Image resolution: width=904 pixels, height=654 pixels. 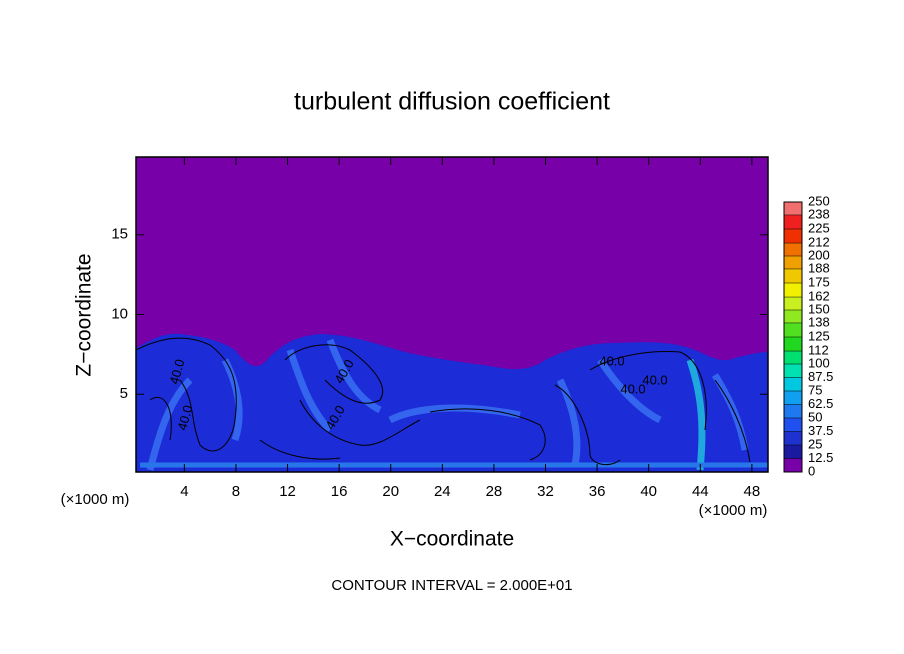 I want to click on x-tick-label: 28, so click(x=494, y=491).